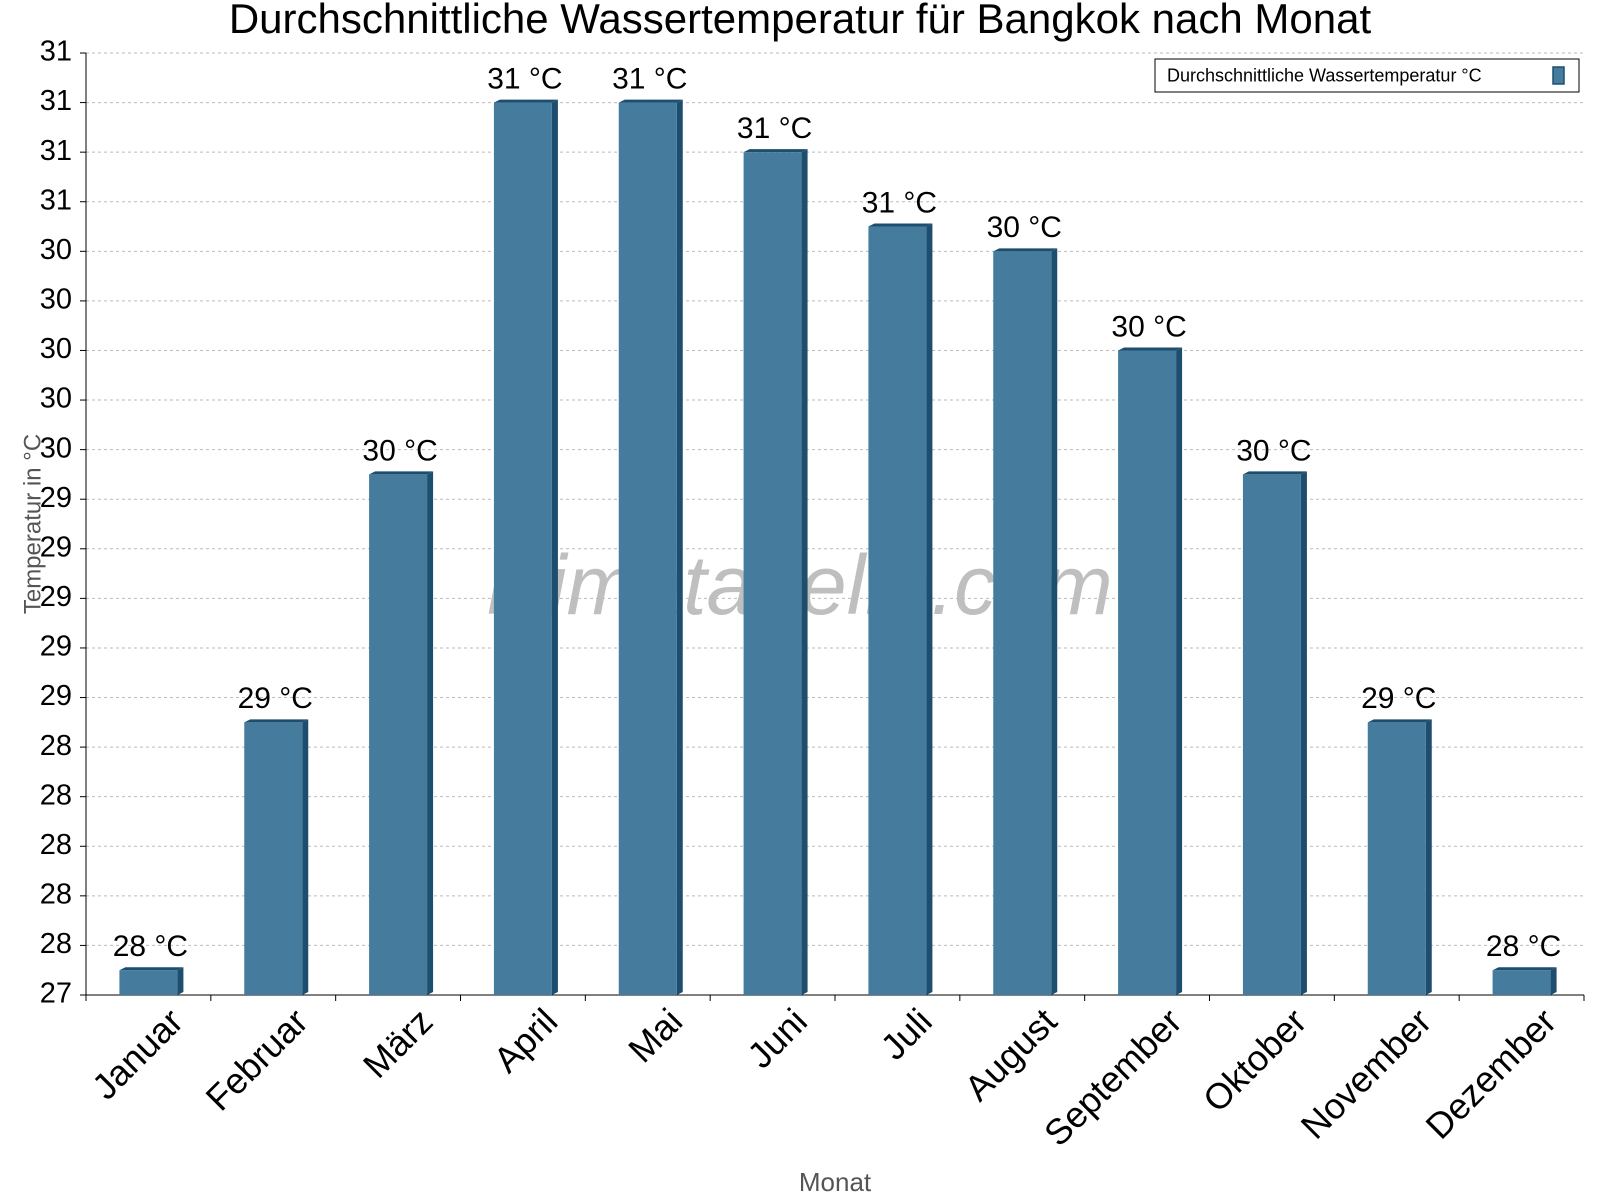 The height and width of the screenshot is (1200, 1600). What do you see at coordinates (32, 524) in the screenshot?
I see `y-axis-title: Temperatur in °C` at bounding box center [32, 524].